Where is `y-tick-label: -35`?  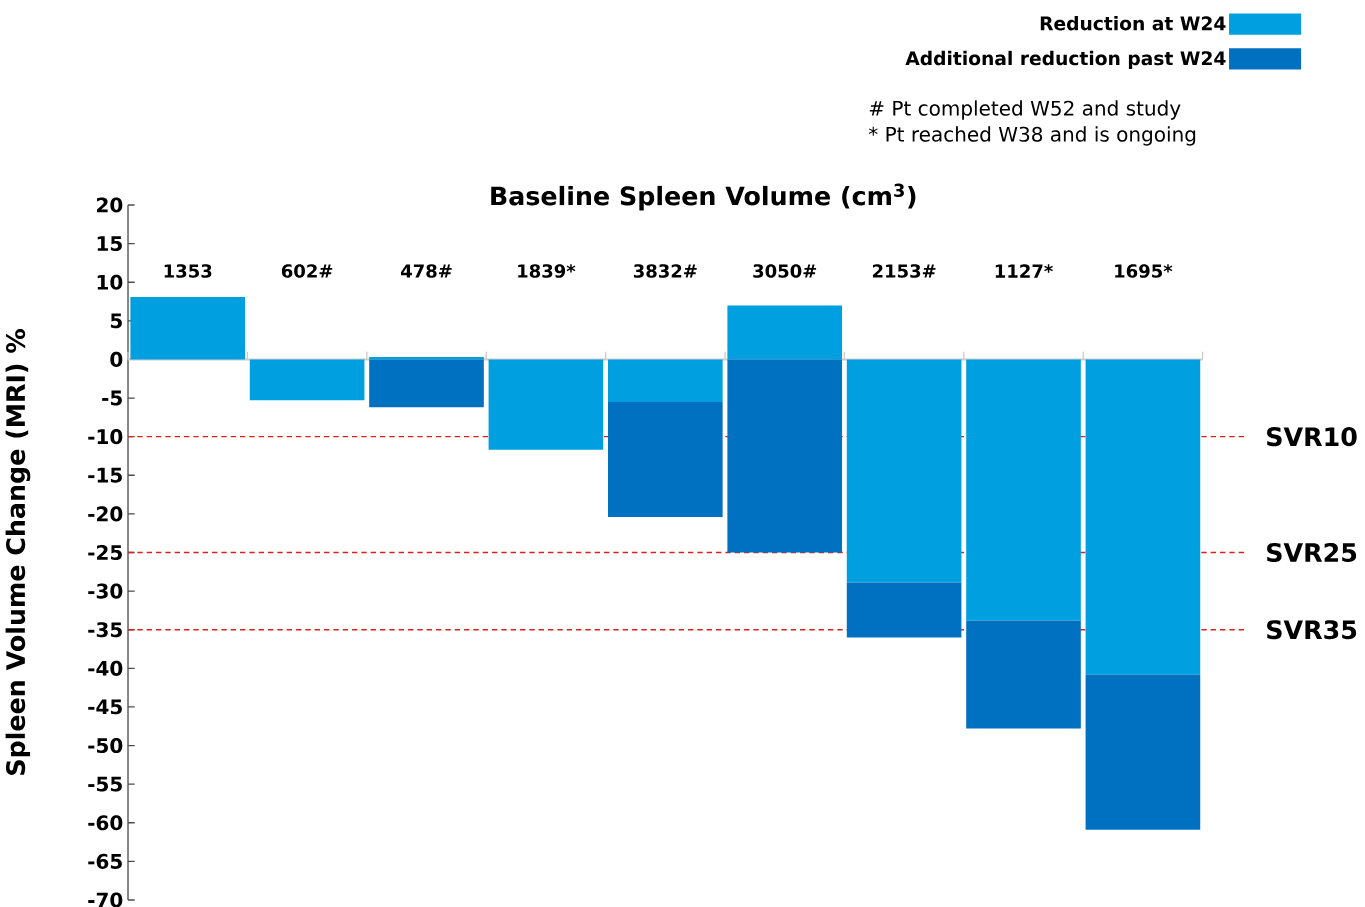 y-tick-label: -35 is located at coordinates (105, 630).